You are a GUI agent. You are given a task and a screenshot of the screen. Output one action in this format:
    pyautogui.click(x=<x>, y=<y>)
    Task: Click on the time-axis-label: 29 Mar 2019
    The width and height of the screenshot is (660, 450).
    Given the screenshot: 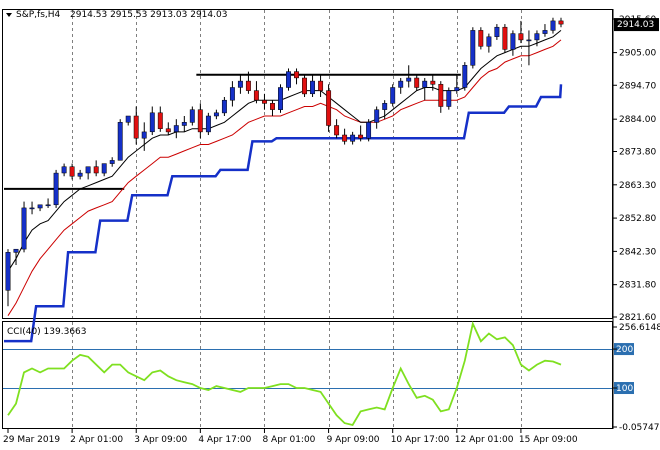 What is the action you would take?
    pyautogui.click(x=31, y=440)
    